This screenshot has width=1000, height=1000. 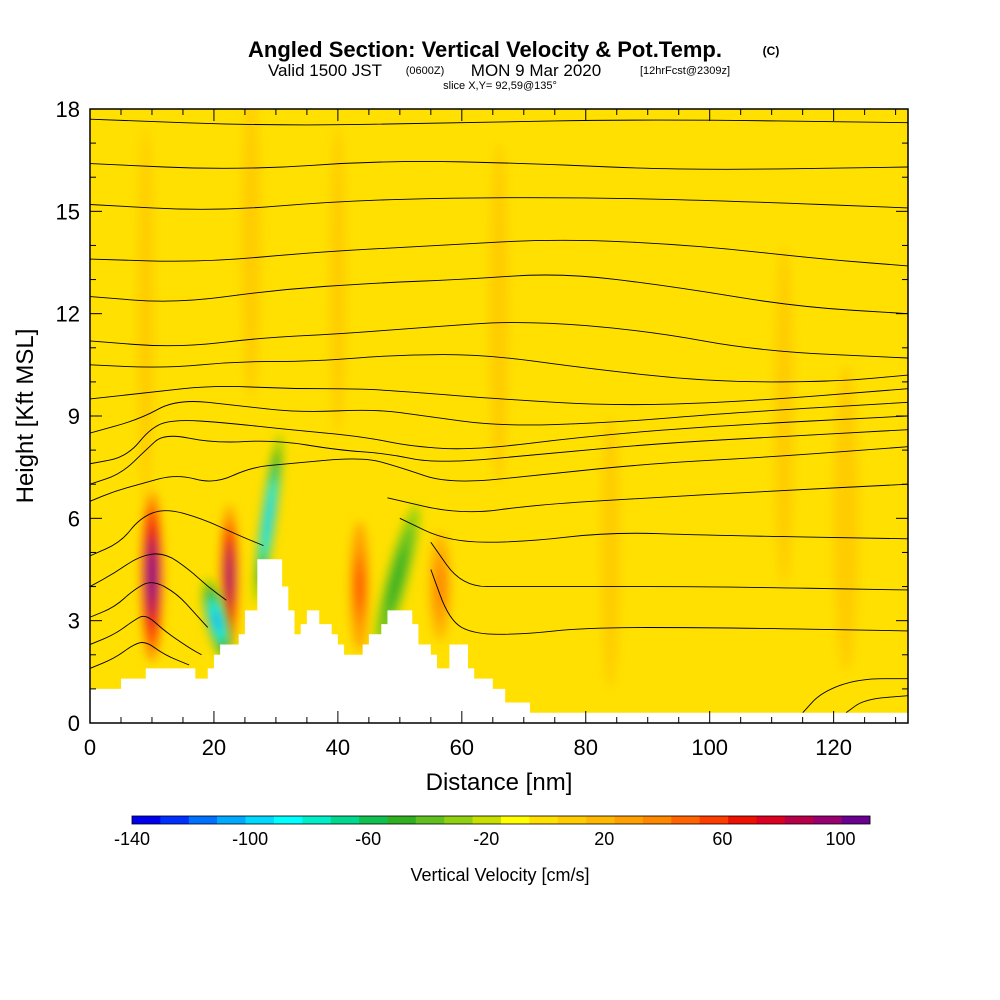 I want to click on x-tick-label: 60, so click(x=462, y=747).